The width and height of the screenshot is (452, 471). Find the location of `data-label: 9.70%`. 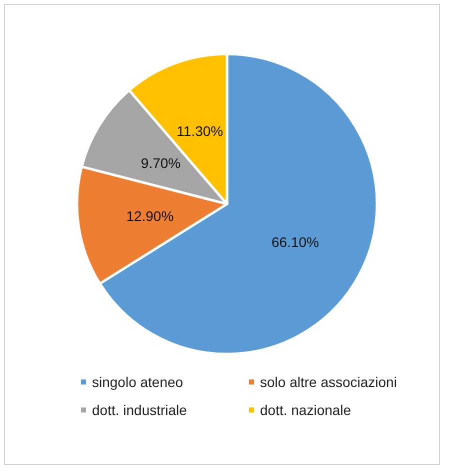

data-label: 9.70% is located at coordinates (160, 162).